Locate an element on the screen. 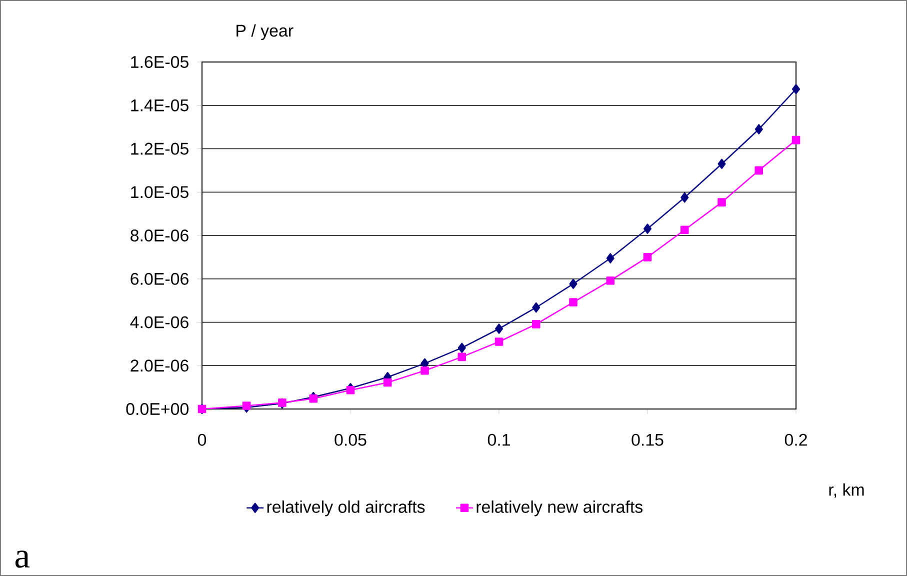 Image resolution: width=907 pixels, height=576 pixels. y-axis-title: P / year is located at coordinates (265, 32).